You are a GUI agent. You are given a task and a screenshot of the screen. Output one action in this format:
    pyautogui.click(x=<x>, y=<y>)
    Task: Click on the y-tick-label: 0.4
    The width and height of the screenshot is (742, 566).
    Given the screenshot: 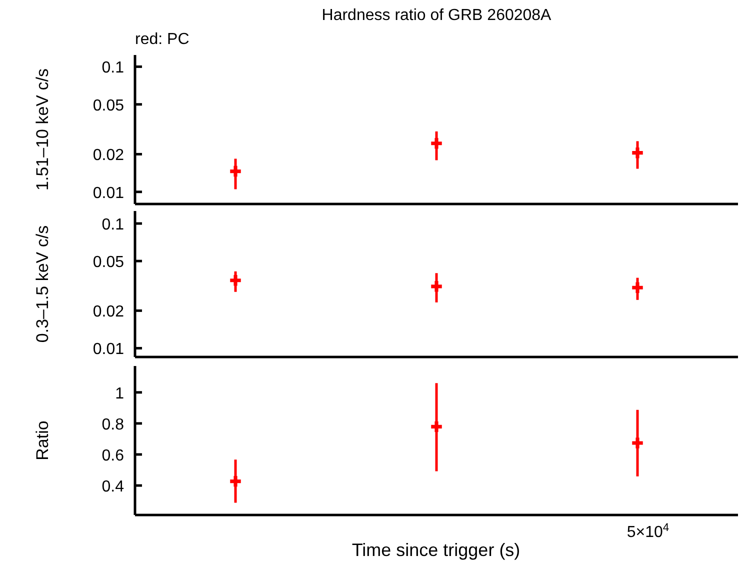 What is the action you would take?
    pyautogui.click(x=113, y=487)
    